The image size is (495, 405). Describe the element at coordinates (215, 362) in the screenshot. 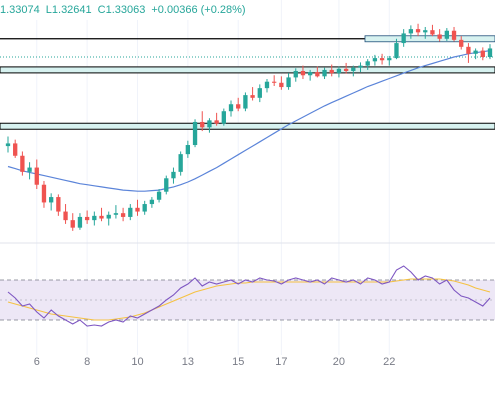

I see `time-axis: 6 8 10 13 15 17 20 22` at that location.